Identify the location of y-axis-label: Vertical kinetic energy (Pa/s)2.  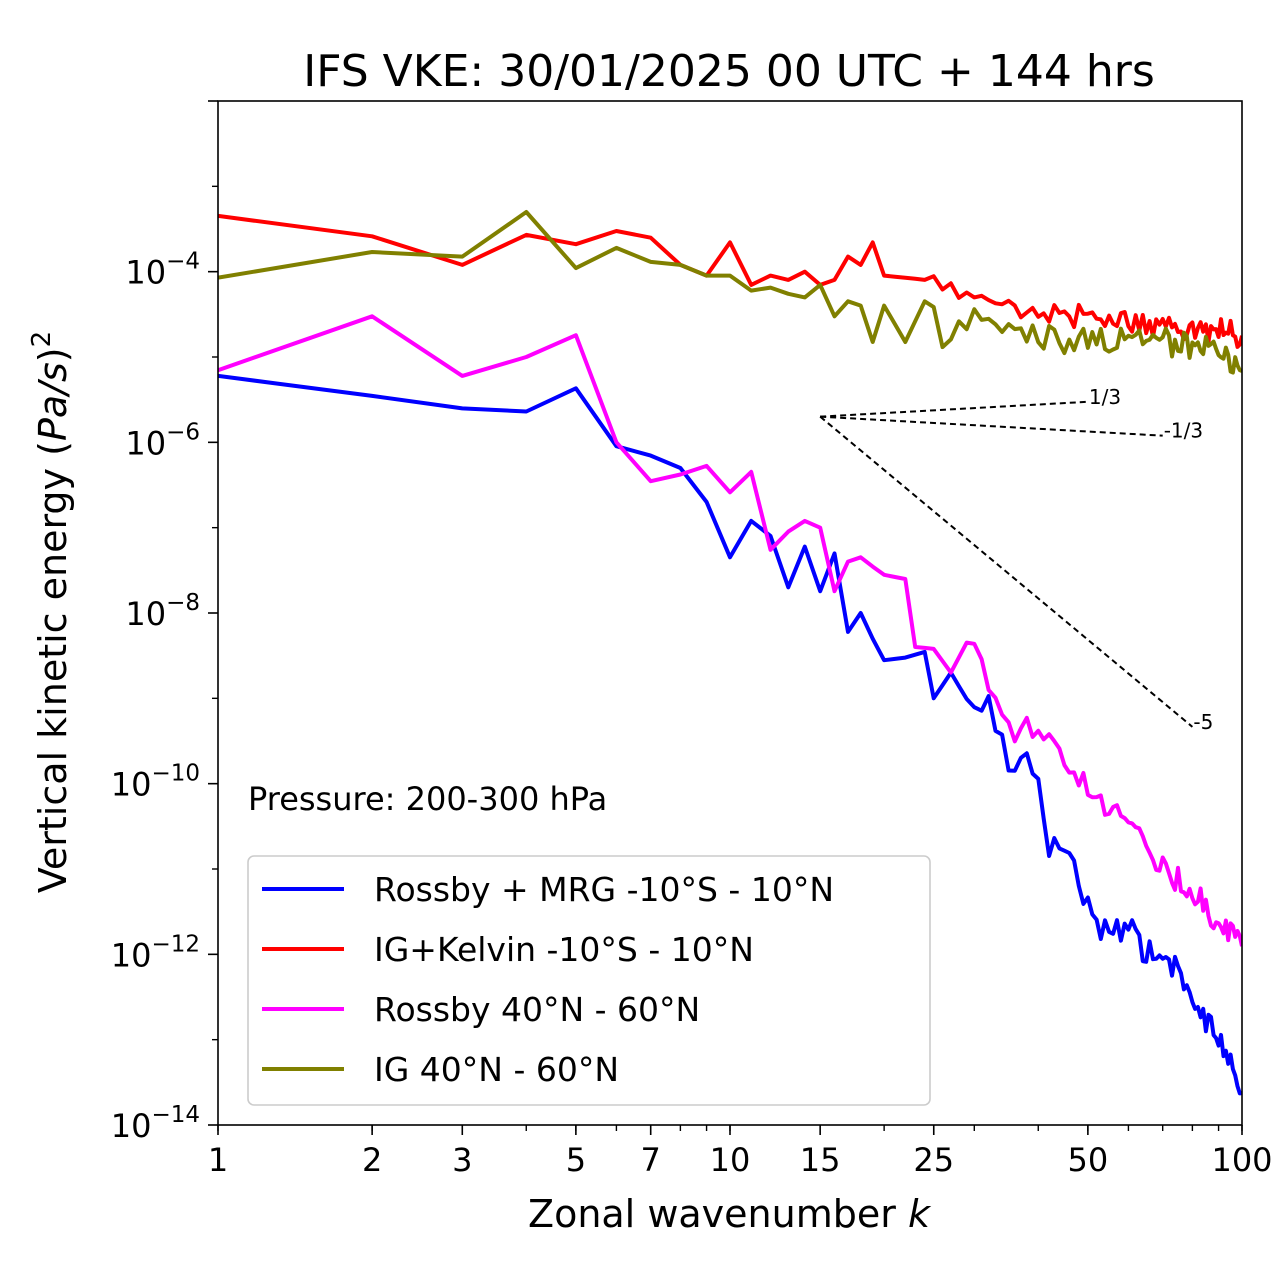
(51, 612).